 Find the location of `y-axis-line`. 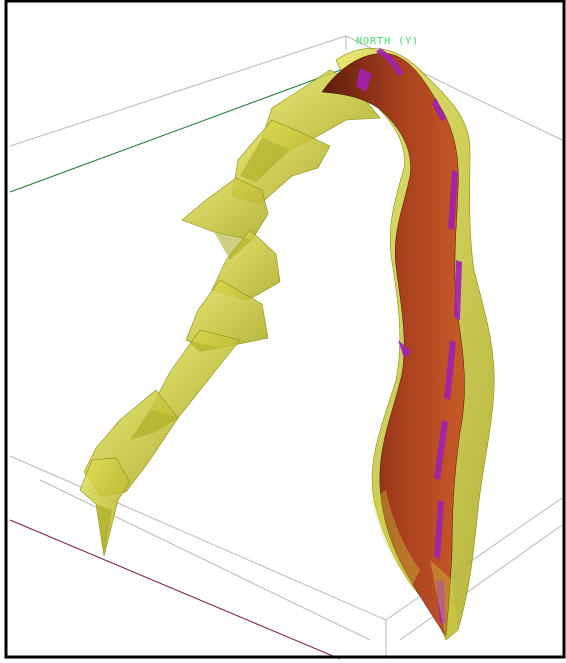

y-axis-line is located at coordinates (178, 130).